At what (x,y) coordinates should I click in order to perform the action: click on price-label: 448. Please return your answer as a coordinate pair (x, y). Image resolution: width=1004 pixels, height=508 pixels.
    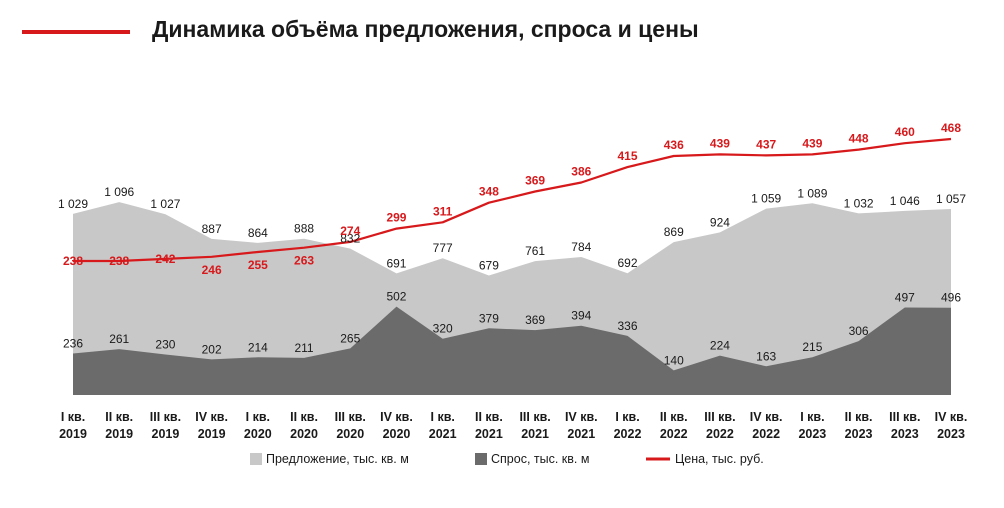
    Looking at the image, I should click on (859, 139).